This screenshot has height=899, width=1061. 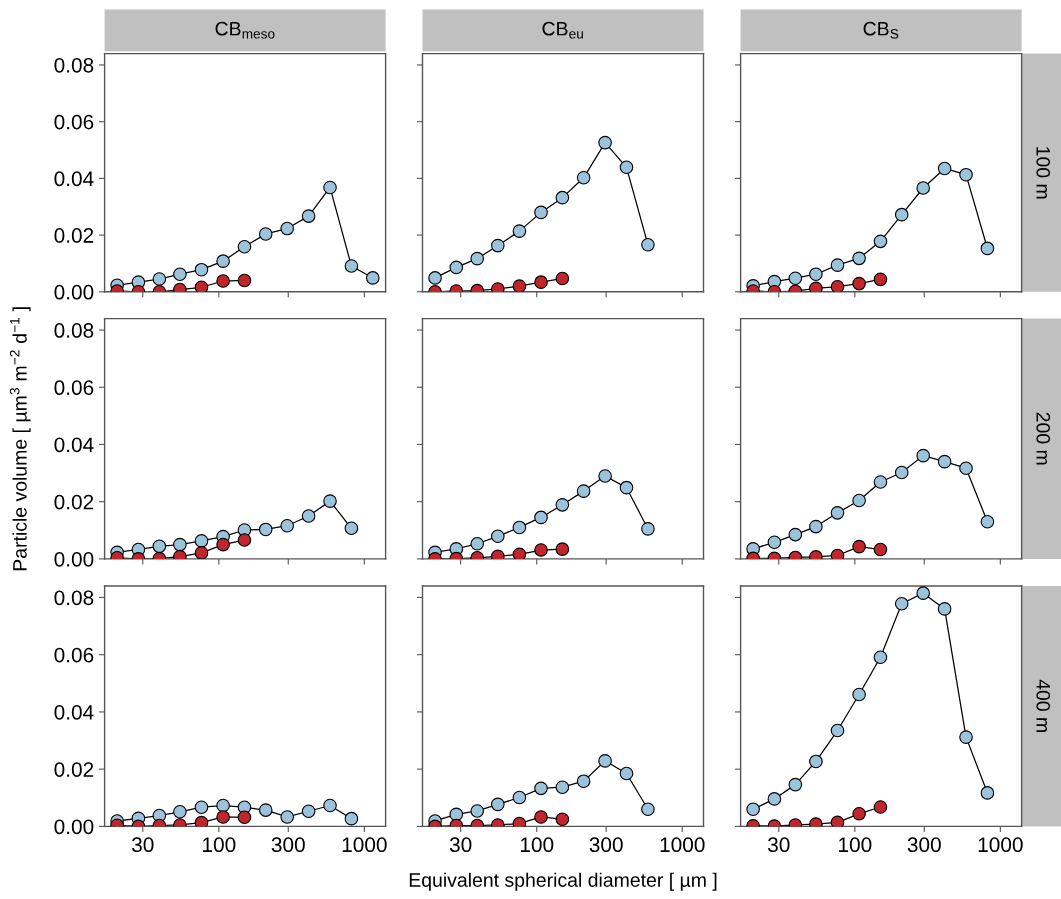 I want to click on y2-axis-title: 200 m, so click(x=1043, y=438).